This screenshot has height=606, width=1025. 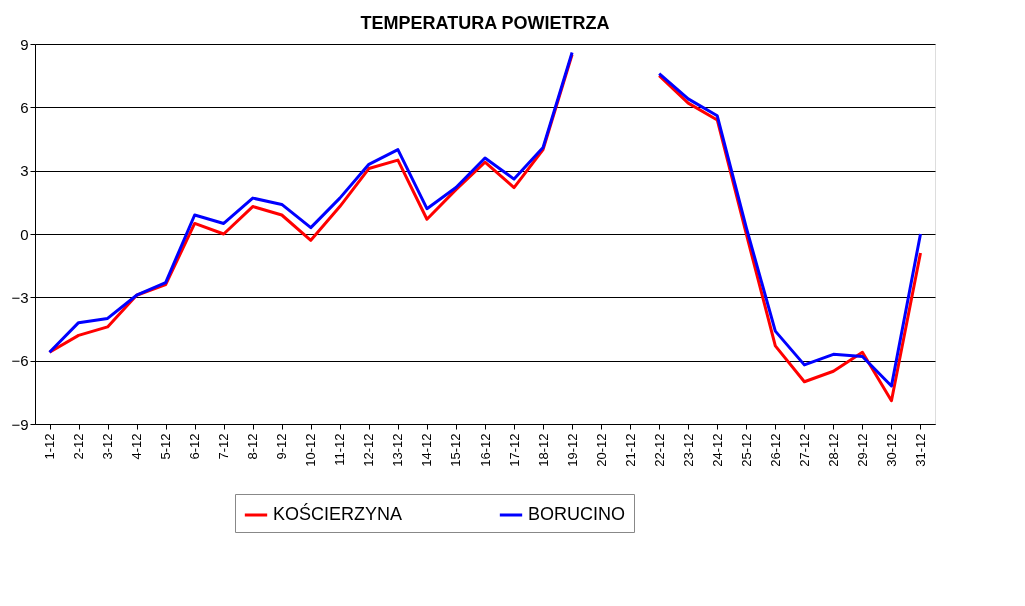 What do you see at coordinates (601, 450) in the screenshot?
I see `x-tick-label: 20-12` at bounding box center [601, 450].